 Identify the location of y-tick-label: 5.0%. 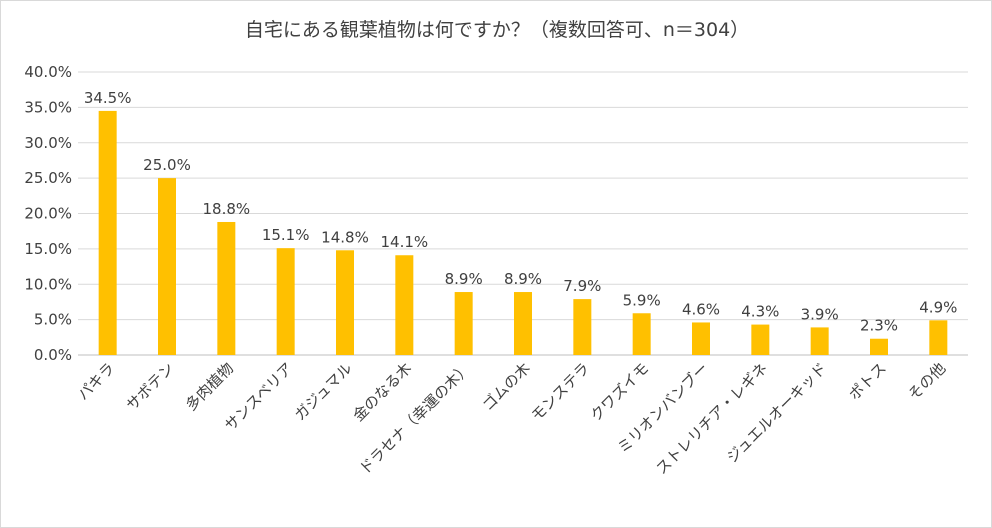
(53, 320).